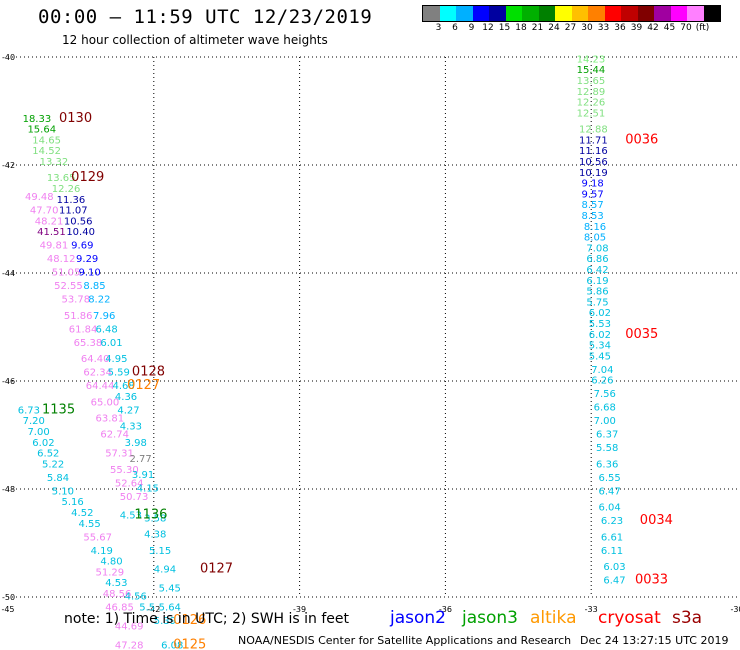  Describe the element at coordinates (150, 515) in the screenshot. I see `time-label: 1136` at that location.